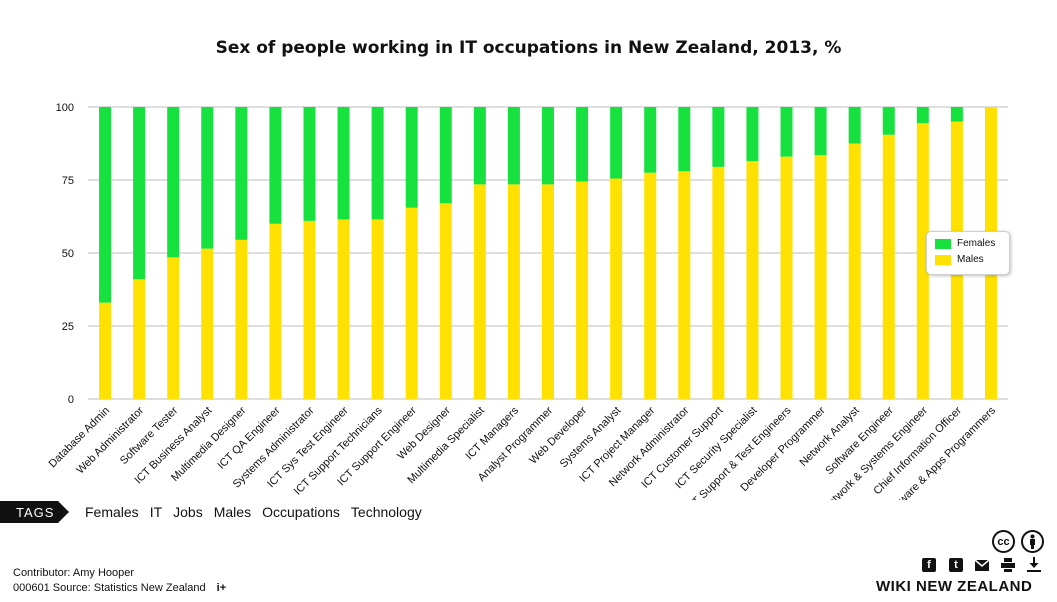  What do you see at coordinates (248, 437) in the screenshot?
I see `x-tick-label: ICT QA Engineer` at bounding box center [248, 437].